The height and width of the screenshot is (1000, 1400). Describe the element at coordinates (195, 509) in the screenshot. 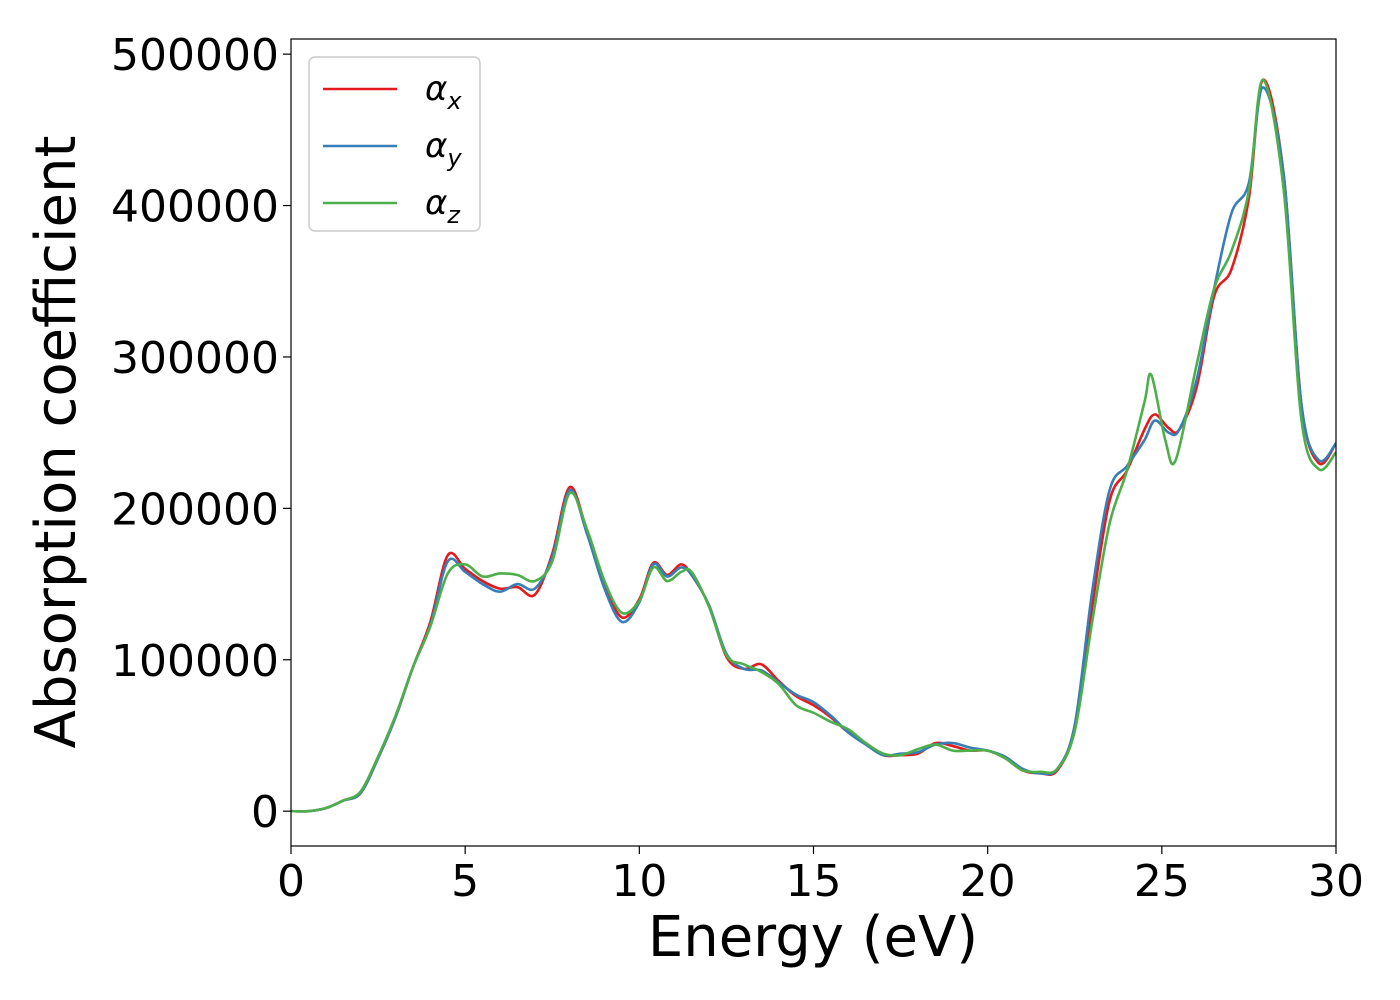

I see `y-tick-label: 200000` at that location.